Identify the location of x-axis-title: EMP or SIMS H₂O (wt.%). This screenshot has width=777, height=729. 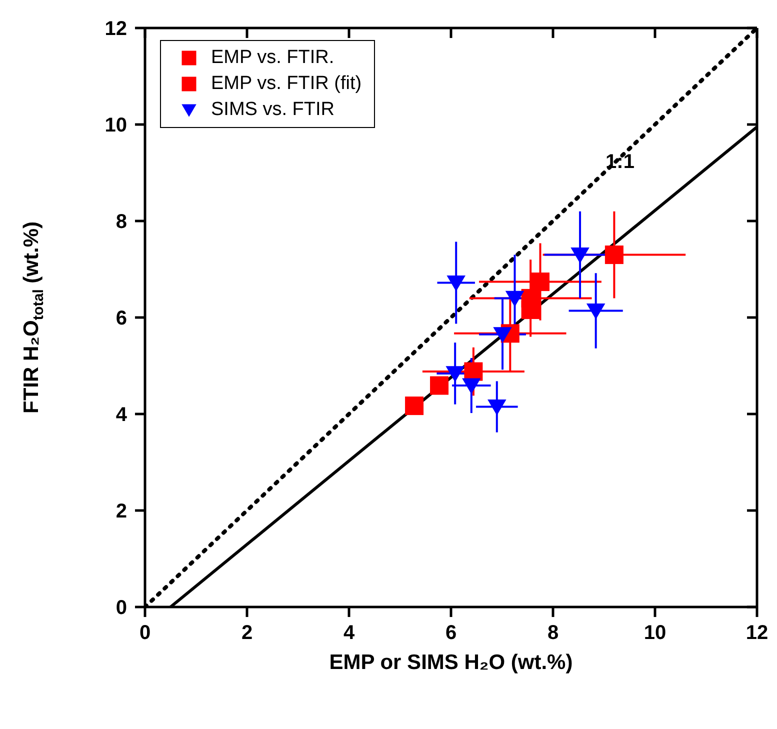
(451, 662).